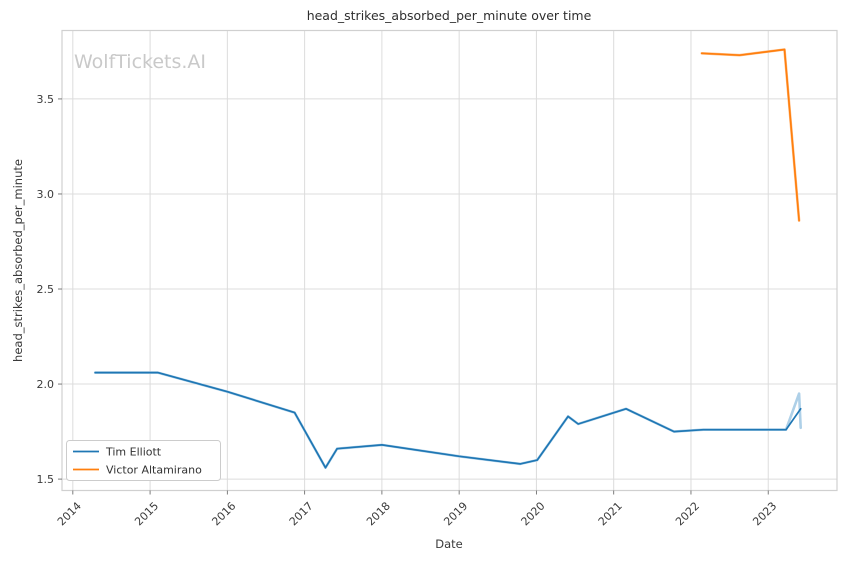  I want to click on x-tick-label: 2016, so click(223, 513).